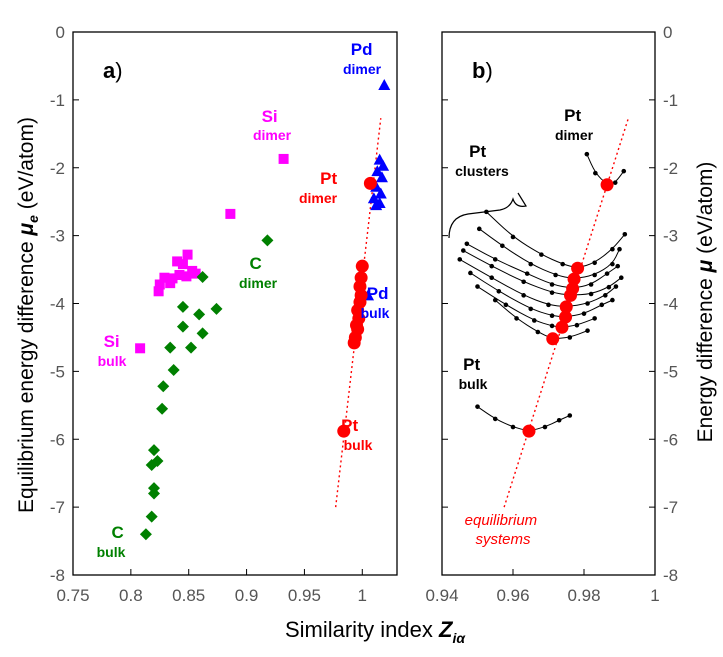 This screenshot has width=723, height=657. What do you see at coordinates (536, 307) in the screenshot?
I see `energy-curve` at bounding box center [536, 307].